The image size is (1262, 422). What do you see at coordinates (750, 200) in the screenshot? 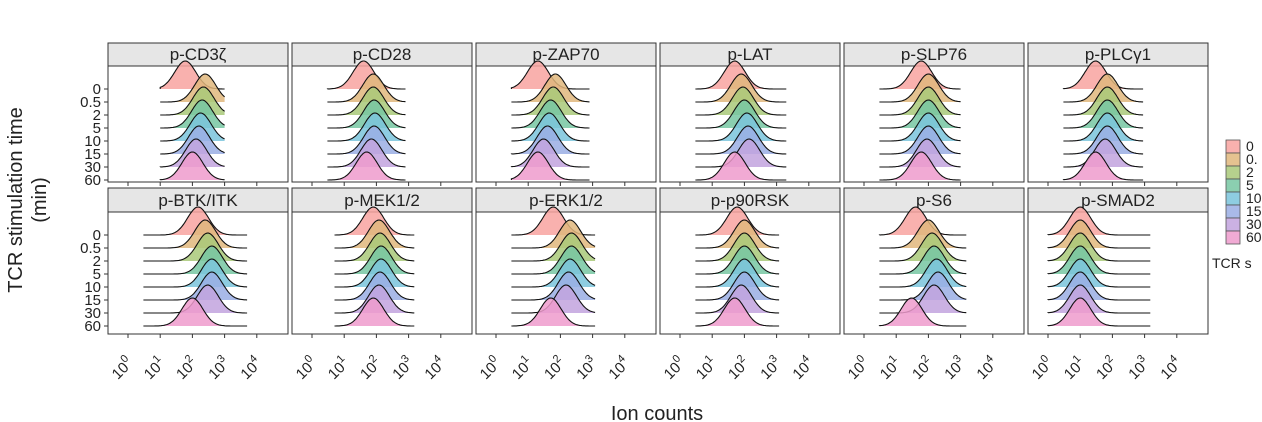
I see `panel-title: p-p90RSK` at bounding box center [750, 200].